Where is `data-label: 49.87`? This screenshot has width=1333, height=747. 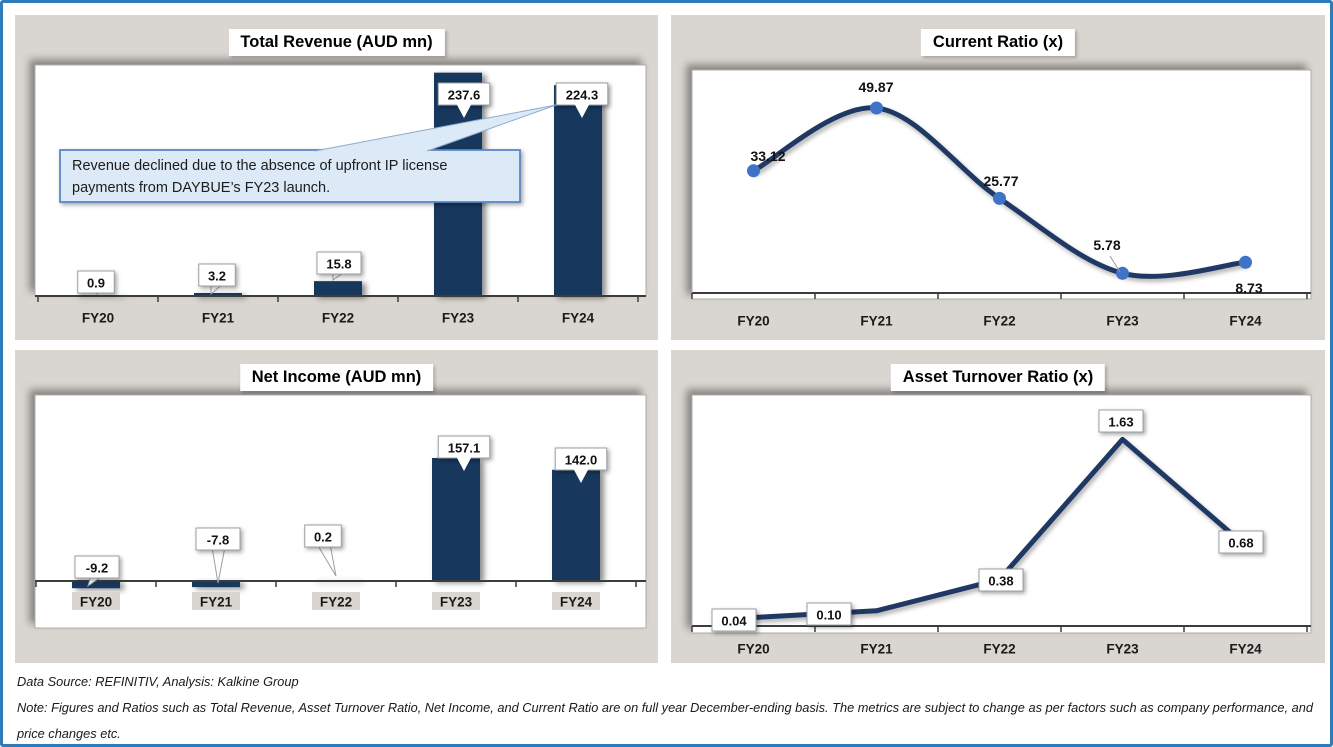
data-label: 49.87 is located at coordinates (875, 87).